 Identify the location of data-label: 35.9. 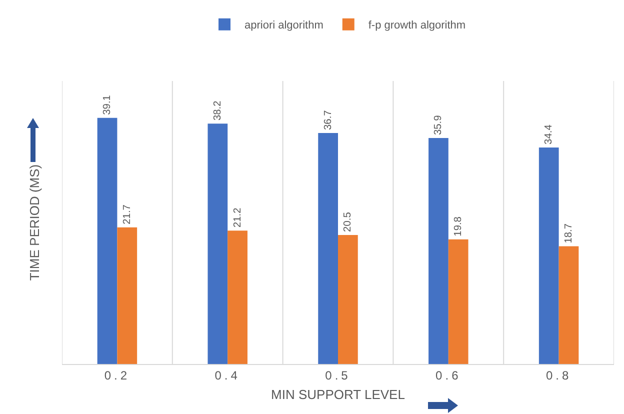
(438, 125).